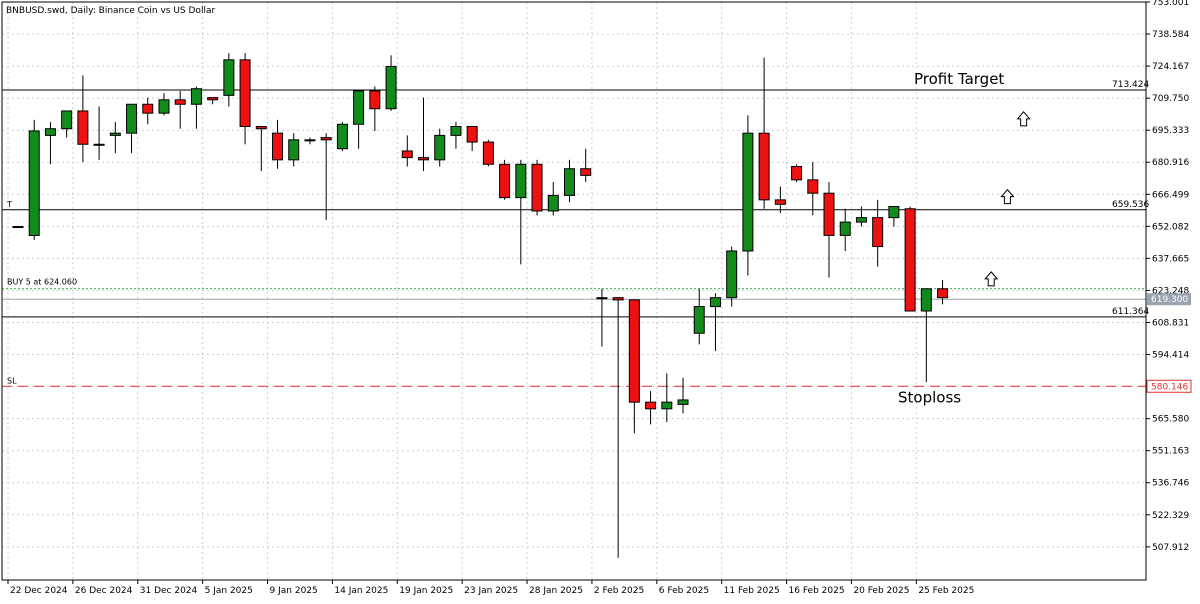 Image resolution: width=1200 pixels, height=604 pixels. I want to click on y-tick-label: 666.499, so click(1170, 195).